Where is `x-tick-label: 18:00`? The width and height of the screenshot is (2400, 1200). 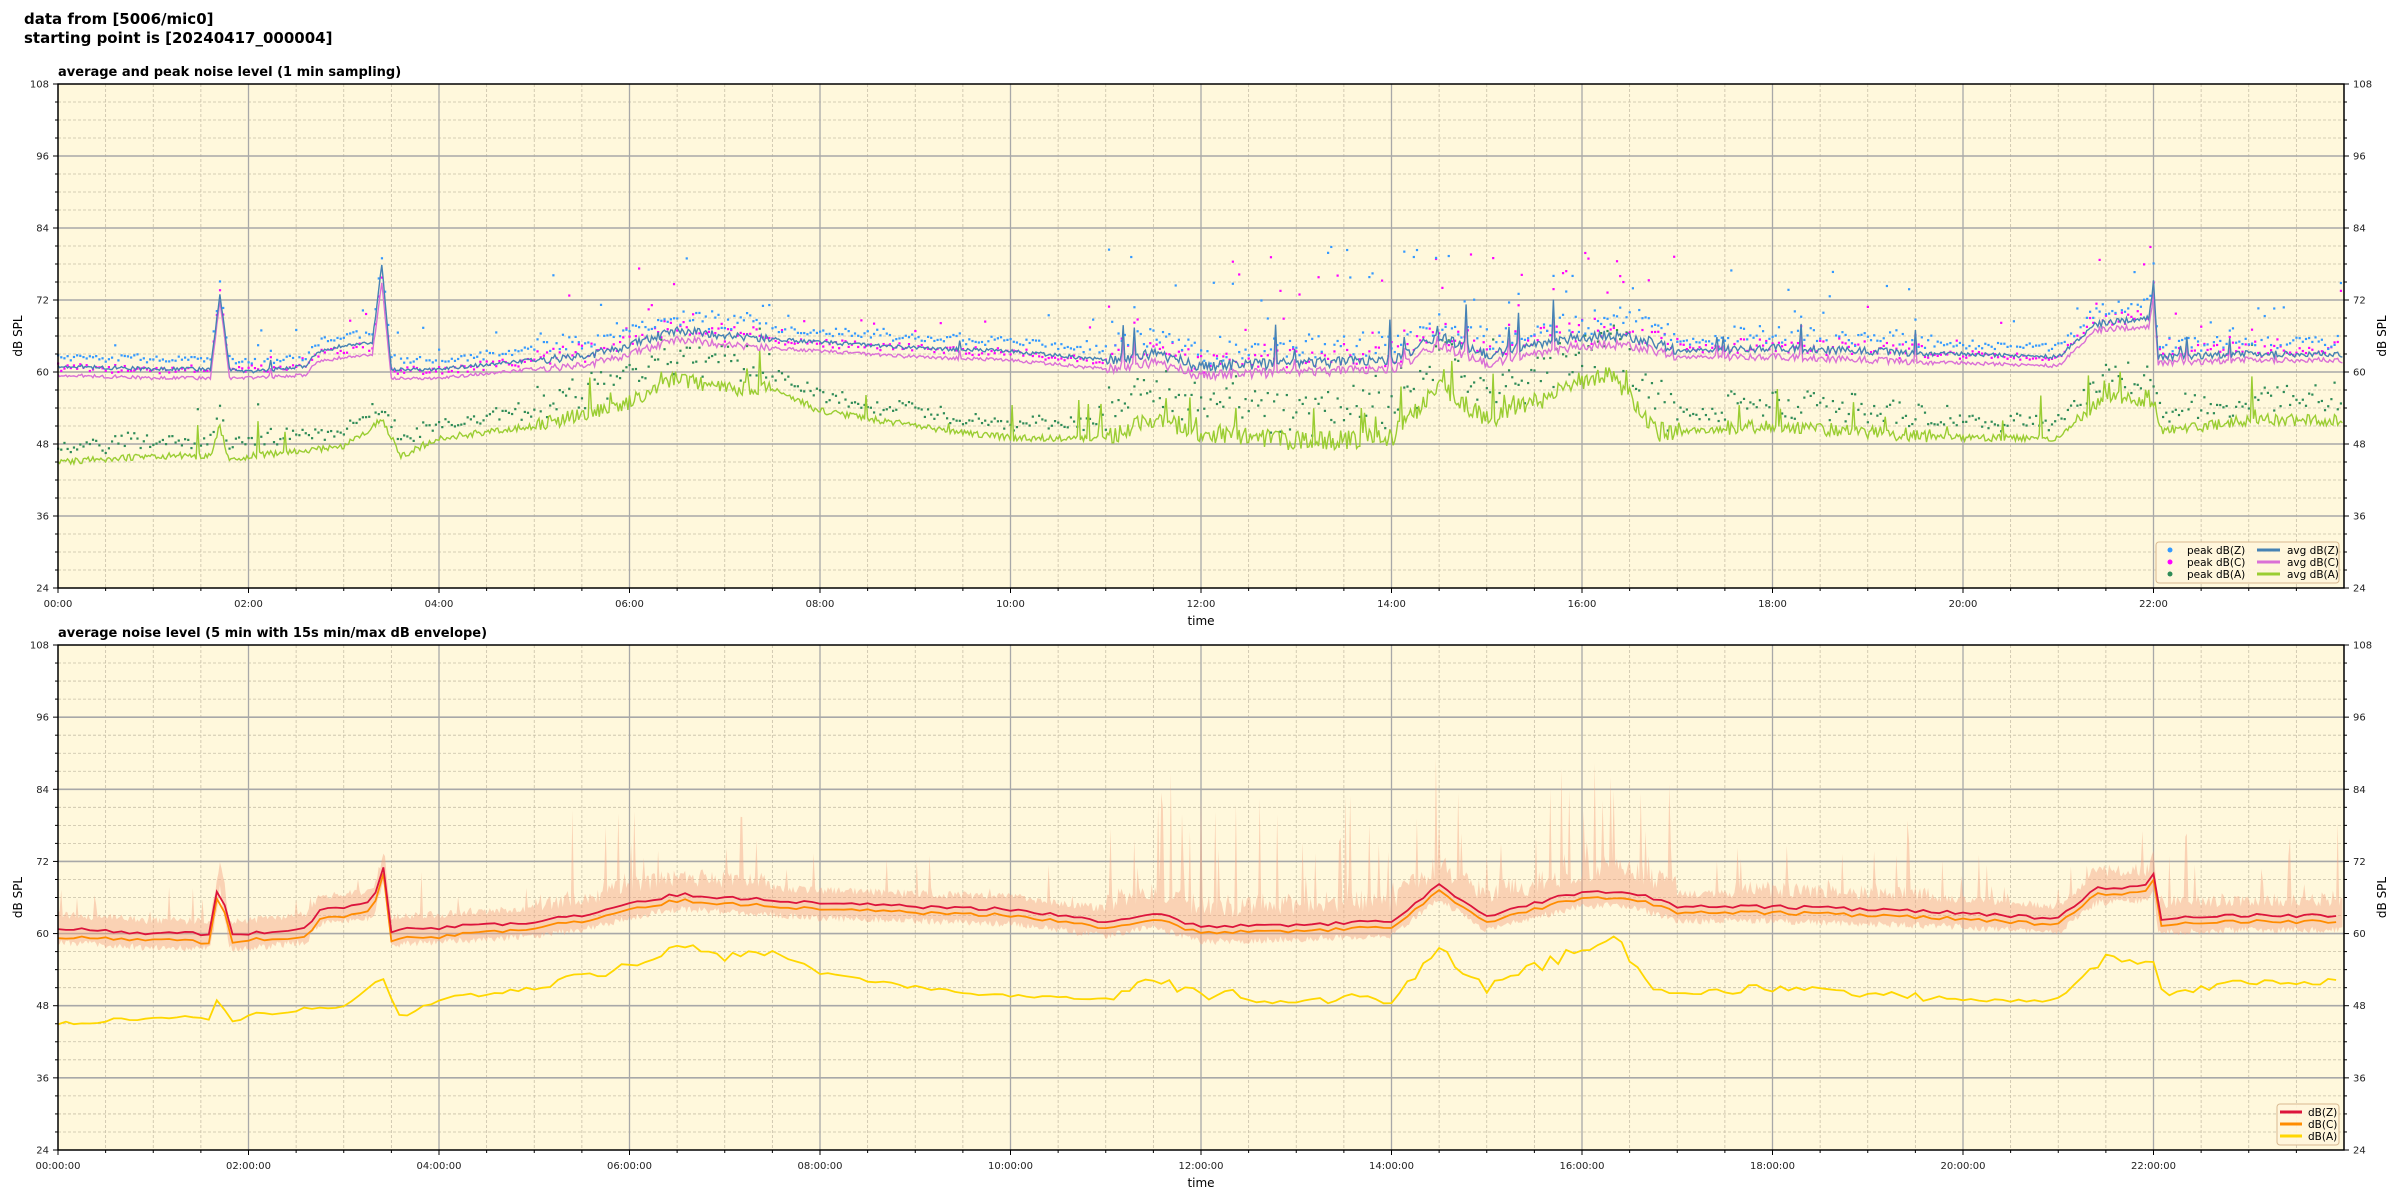
x-tick-label: 18:00 is located at coordinates (1772, 604).